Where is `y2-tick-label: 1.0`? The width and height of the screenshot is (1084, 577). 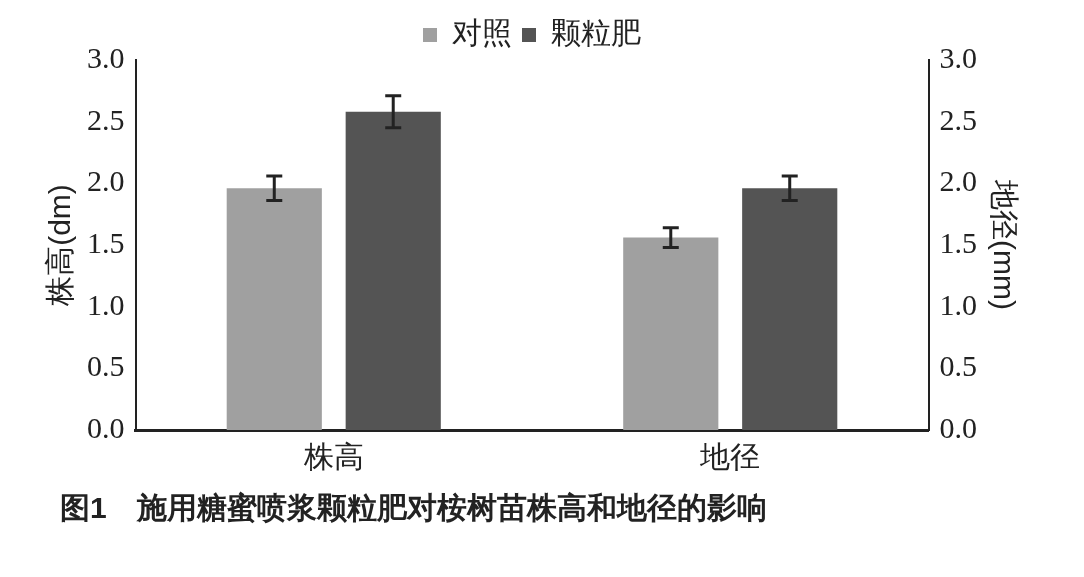 y2-tick-label: 1.0 is located at coordinates (958, 304).